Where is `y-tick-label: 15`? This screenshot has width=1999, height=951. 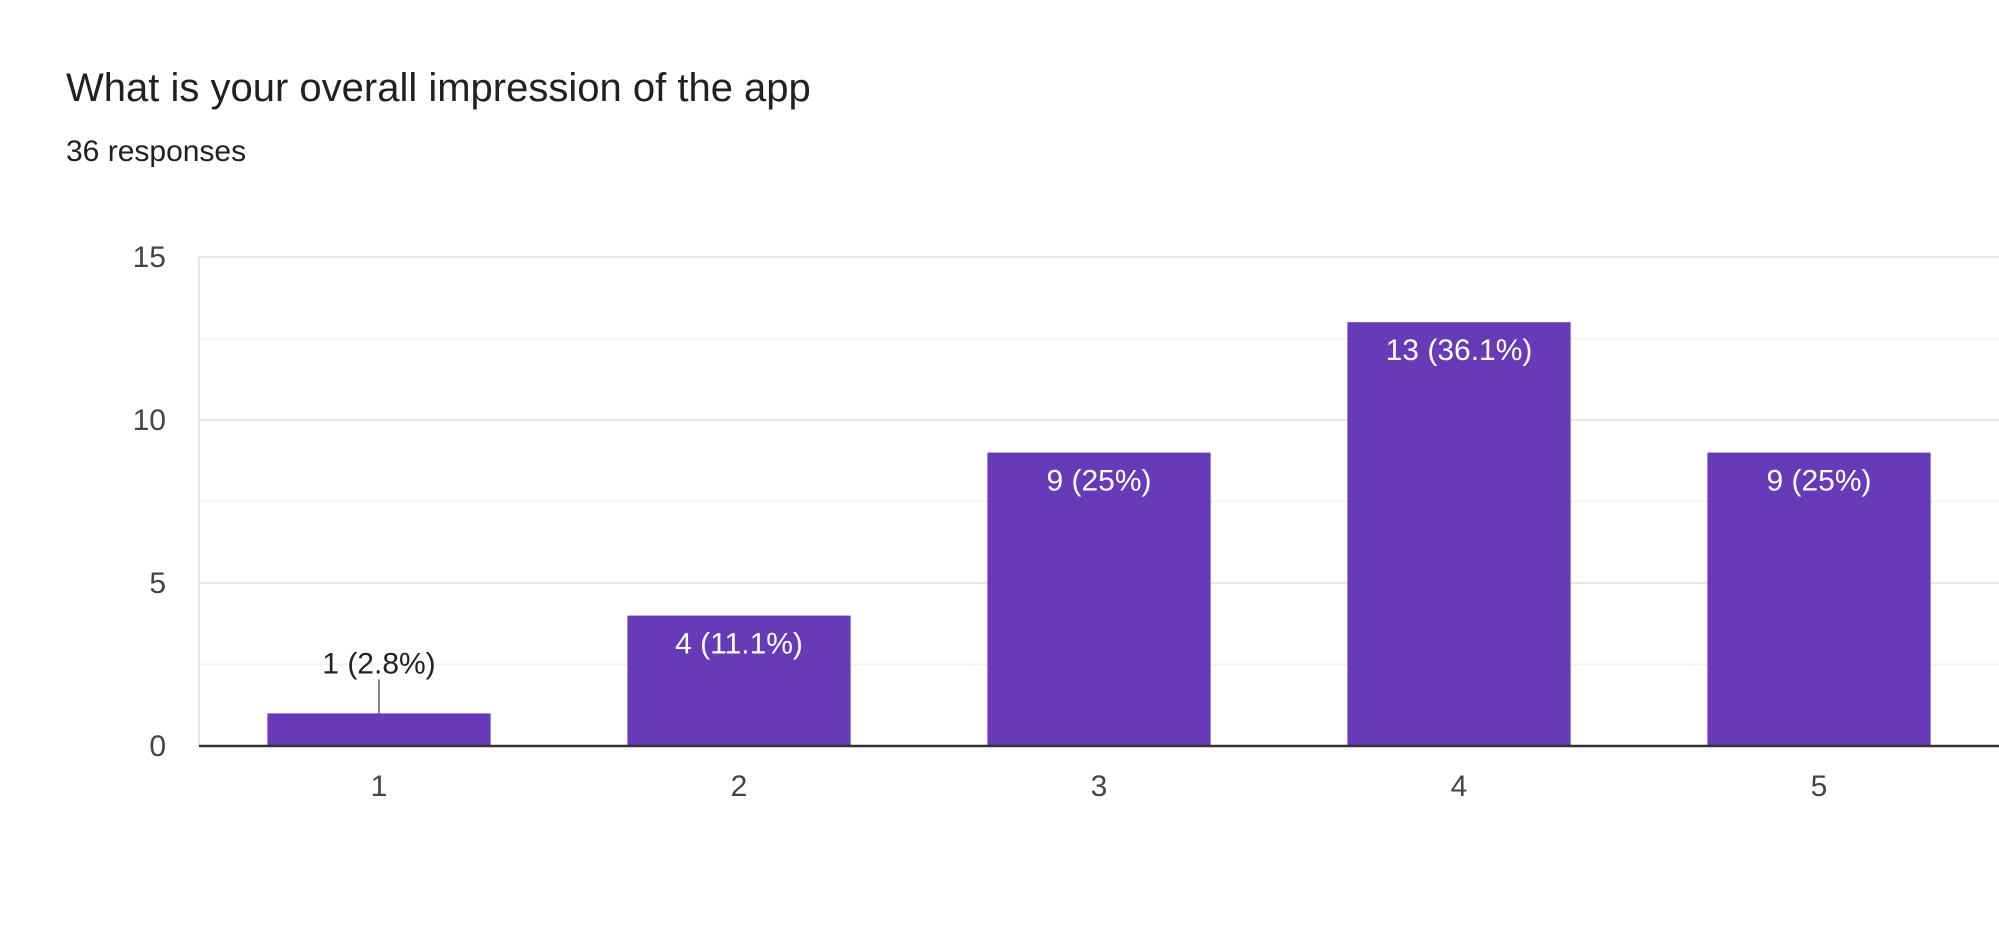
y-tick-label: 15 is located at coordinates (149, 257).